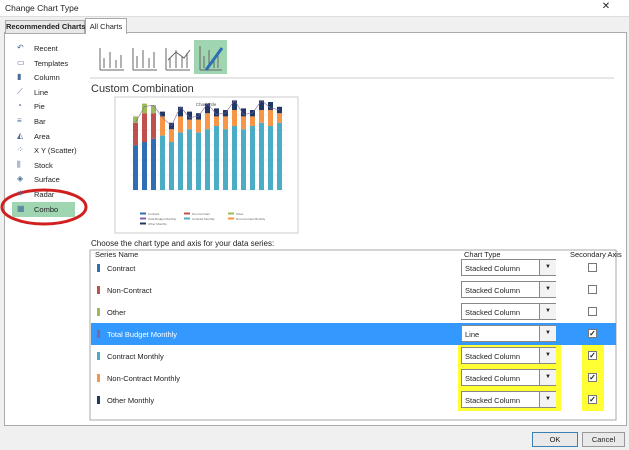 Image resolution: width=629 pixels, height=450 pixels. I want to click on section-title: Custom Combination, so click(142, 89).